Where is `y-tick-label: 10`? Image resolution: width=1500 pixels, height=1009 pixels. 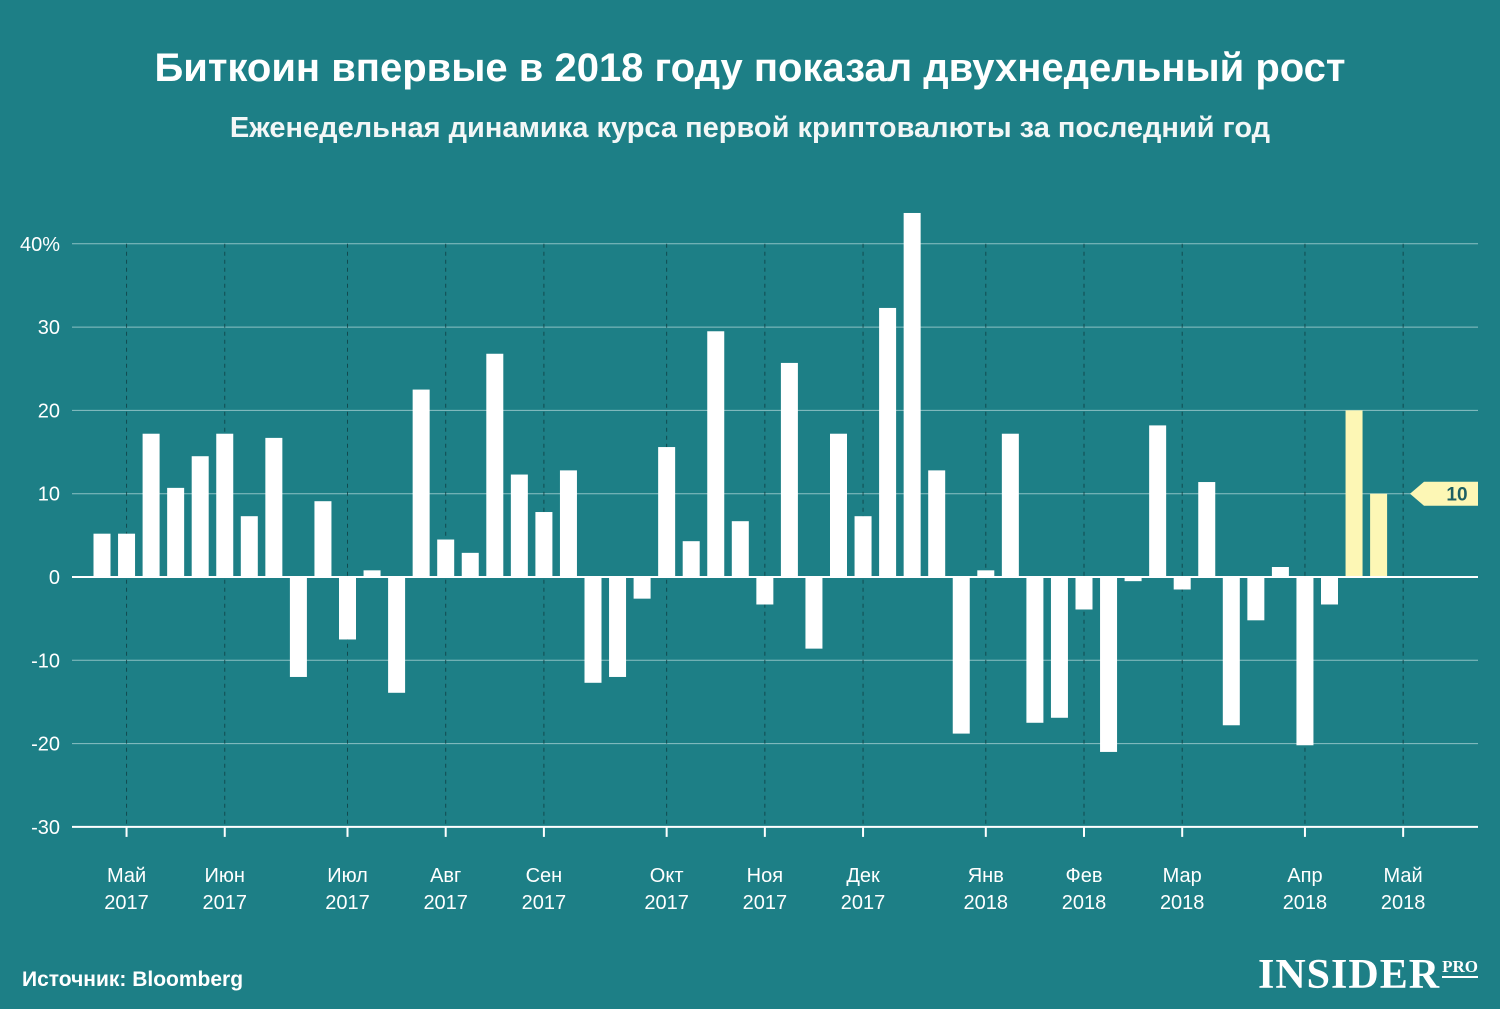
y-tick-label: 10 is located at coordinates (49, 495).